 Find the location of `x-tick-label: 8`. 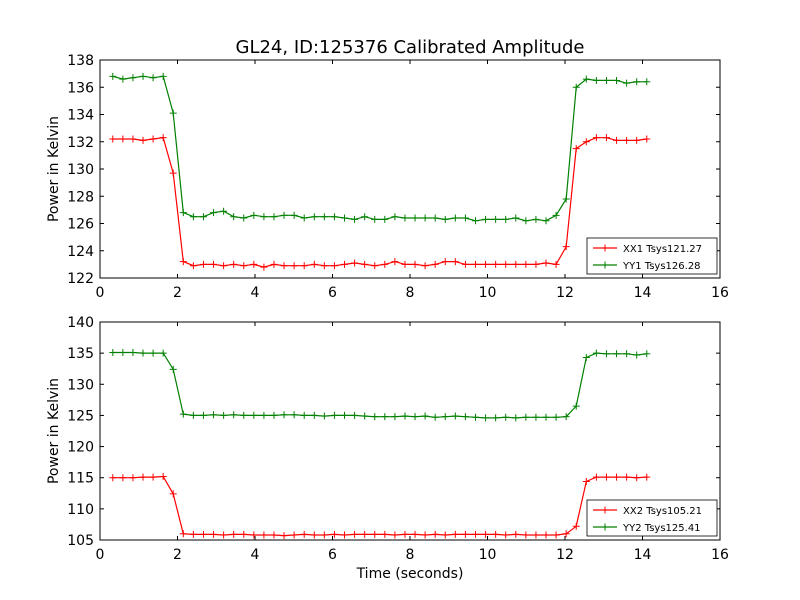

x-tick-label: 8 is located at coordinates (410, 555).